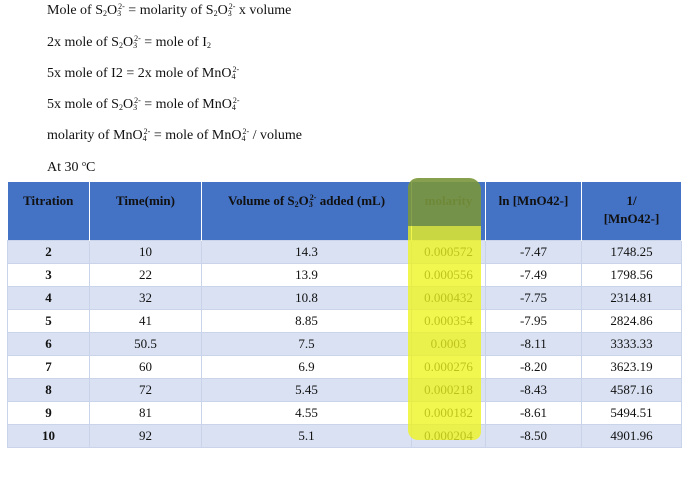  Describe the element at coordinates (145, 321) in the screenshot. I see `cell-time: 41` at that location.